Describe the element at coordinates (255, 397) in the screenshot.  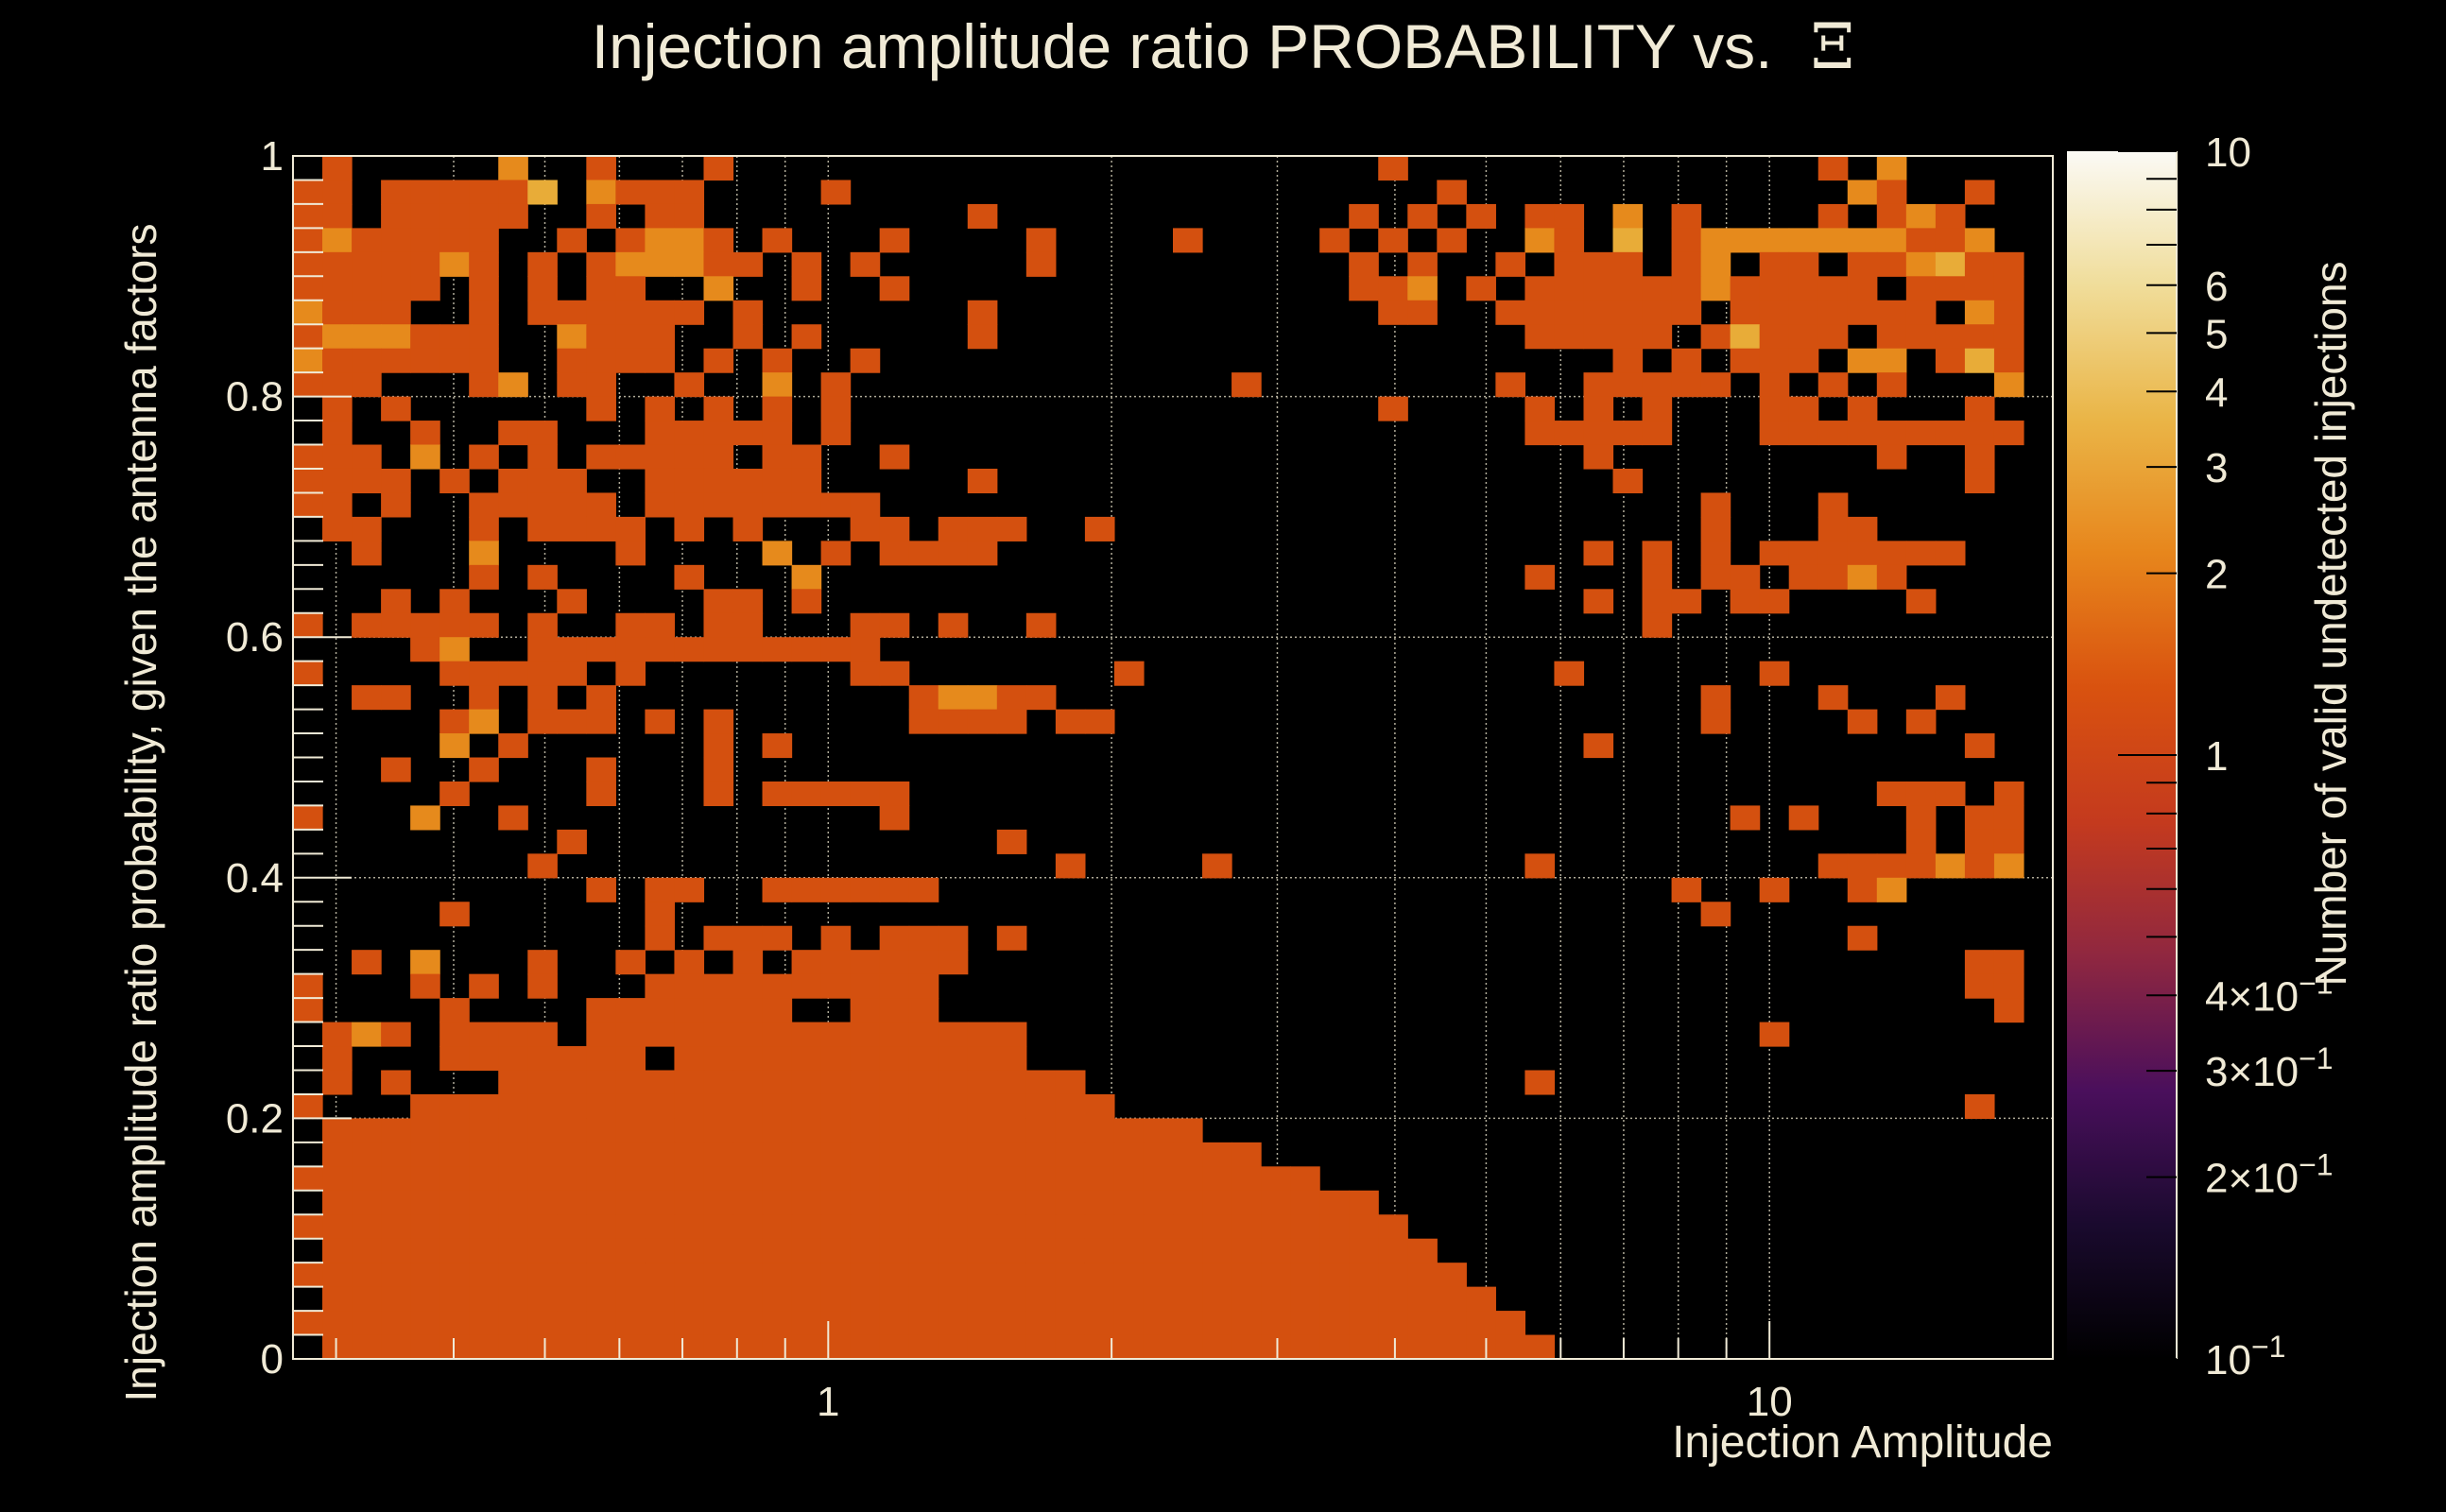
I see `y-tick-label: 0.8` at that location.